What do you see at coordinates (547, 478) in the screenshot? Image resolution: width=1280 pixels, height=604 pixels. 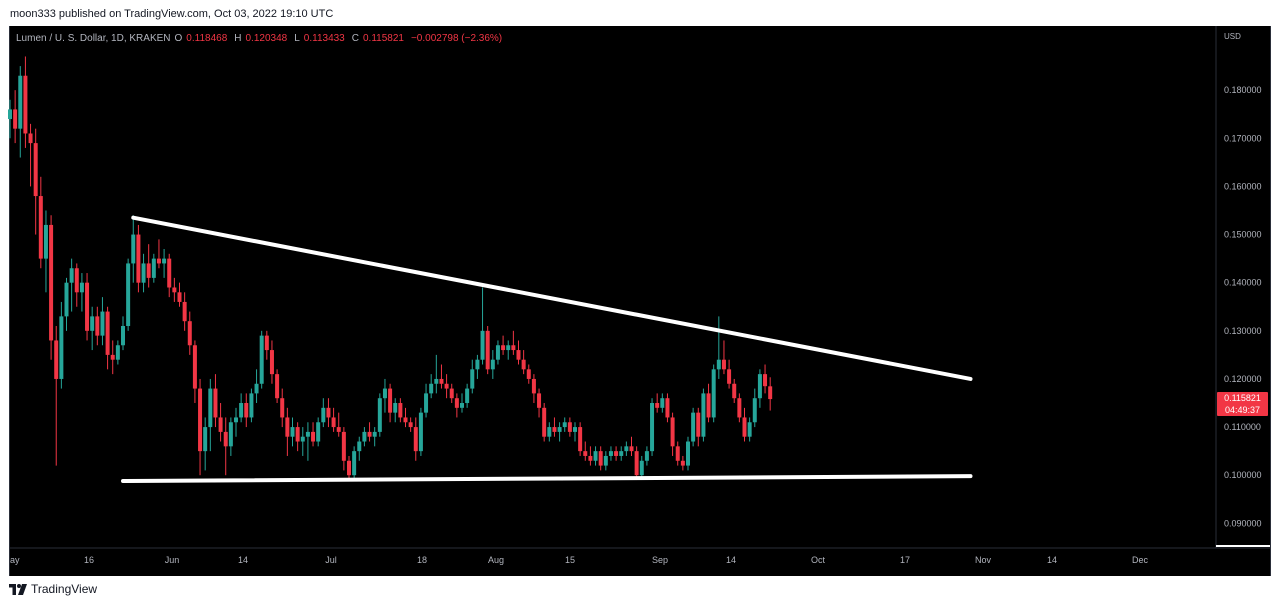 I see `support-trendline` at bounding box center [547, 478].